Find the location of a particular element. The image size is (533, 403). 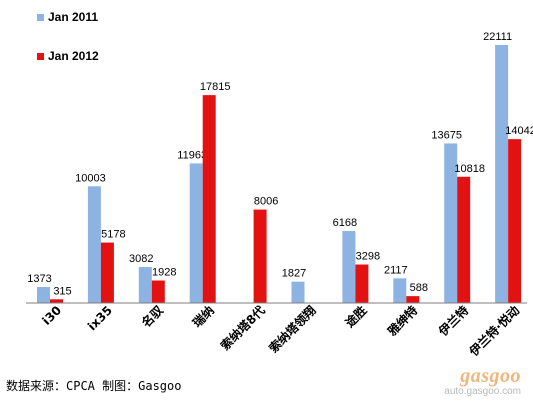

data-label-jan-2012-0: 315 is located at coordinates (62, 291).